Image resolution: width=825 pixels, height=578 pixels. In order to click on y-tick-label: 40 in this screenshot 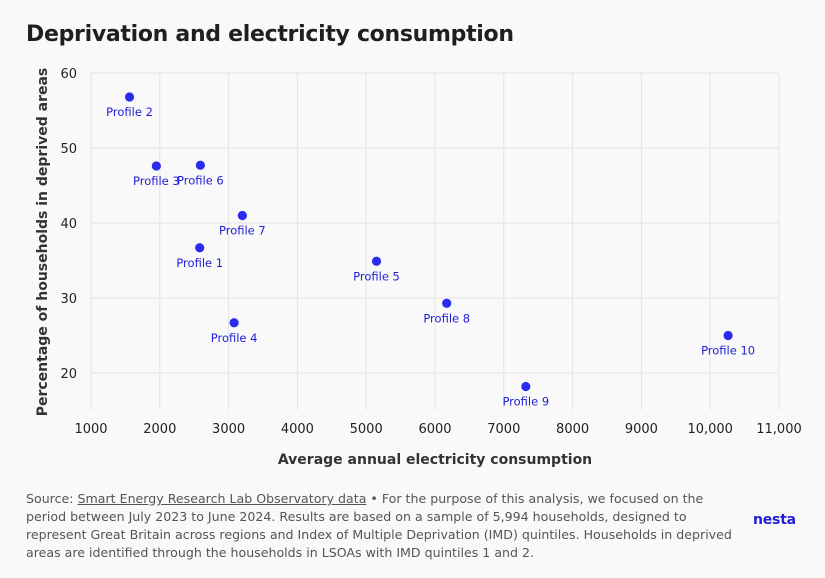, I will do `click(68, 224)`.